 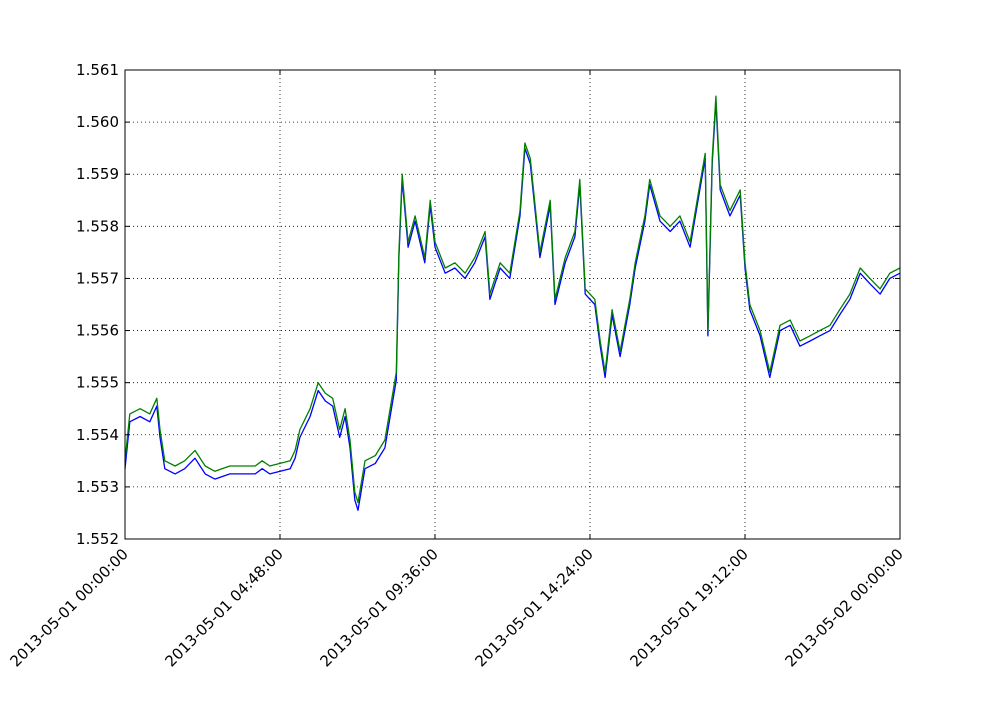 I want to click on x-tick-label: 2013-05-01 00:00:00, so click(x=68, y=607).